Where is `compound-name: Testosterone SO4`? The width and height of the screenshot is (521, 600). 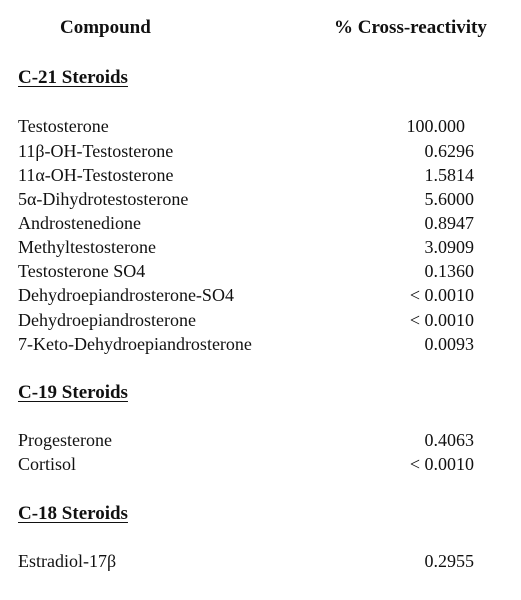
compound-name: Testosterone SO4 is located at coordinates (82, 271).